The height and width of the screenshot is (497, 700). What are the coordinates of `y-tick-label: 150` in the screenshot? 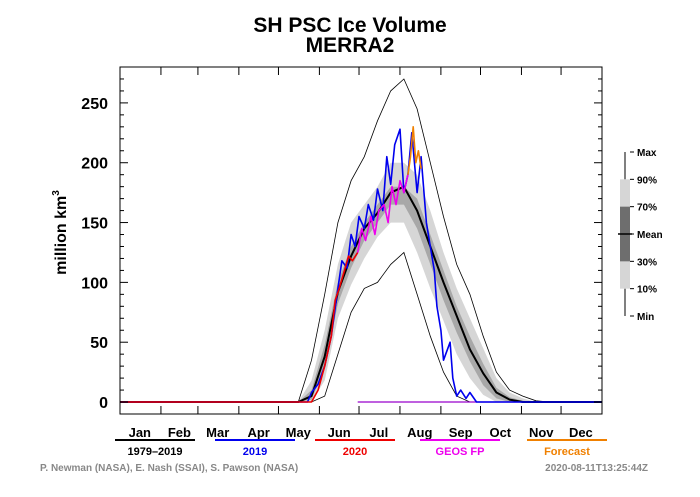 It's located at (94, 224).